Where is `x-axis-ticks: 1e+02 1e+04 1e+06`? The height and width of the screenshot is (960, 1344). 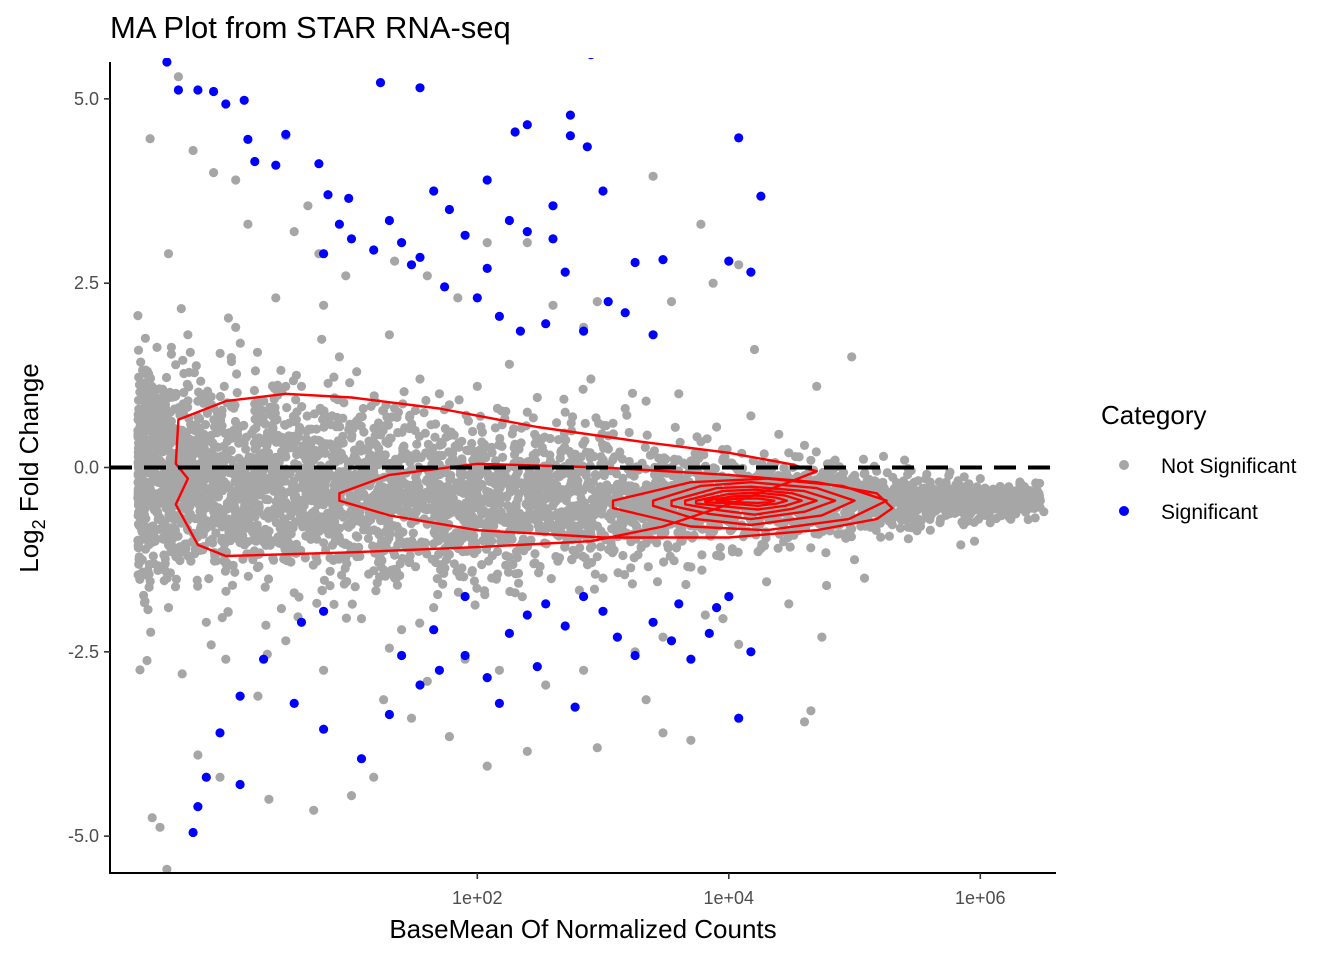 x-axis-ticks: 1e+02 1e+04 1e+06 is located at coordinates (729, 890).